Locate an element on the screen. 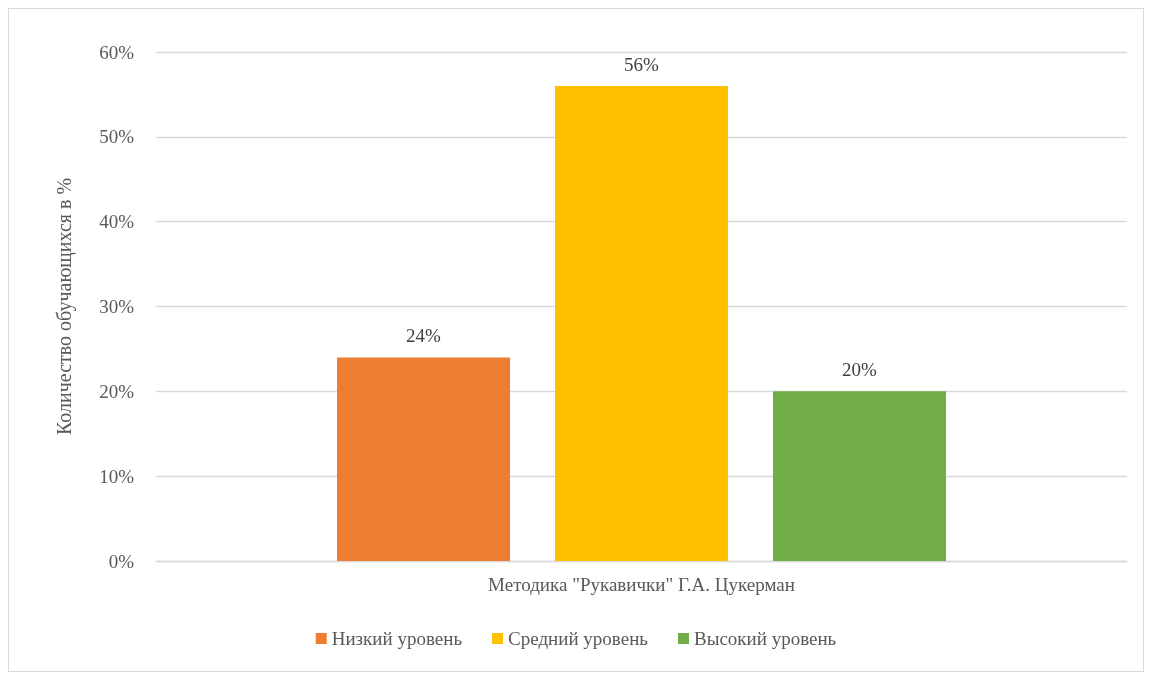  y-tick-label: 0% is located at coordinates (121, 561).